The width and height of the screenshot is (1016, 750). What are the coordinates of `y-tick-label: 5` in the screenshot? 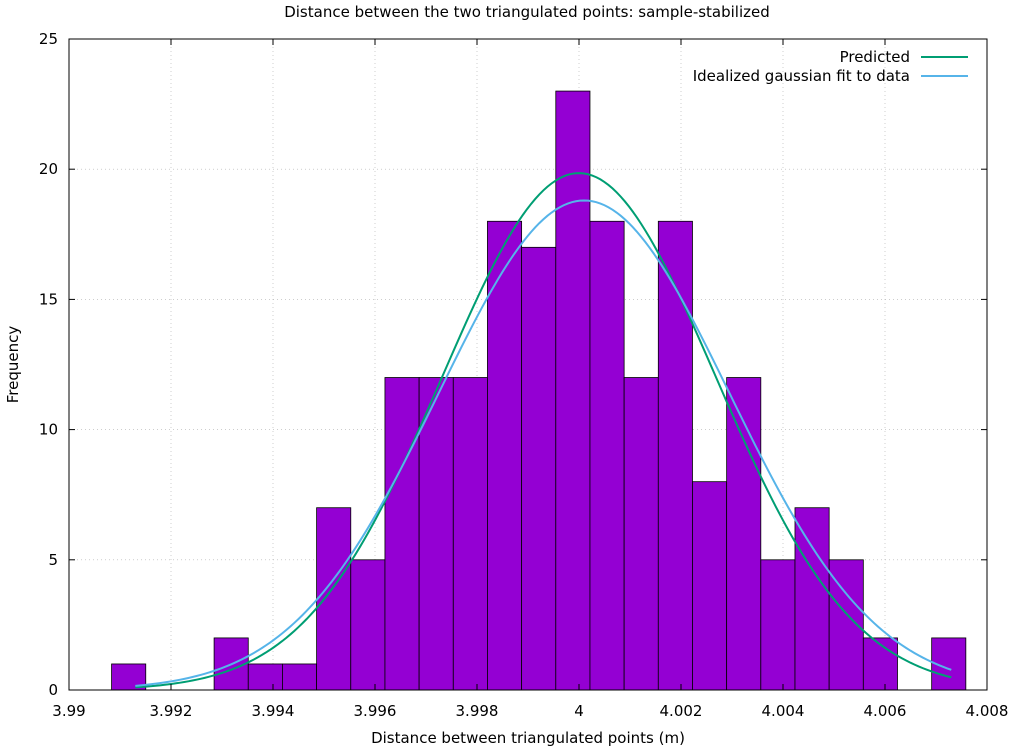 It's located at (53, 560).